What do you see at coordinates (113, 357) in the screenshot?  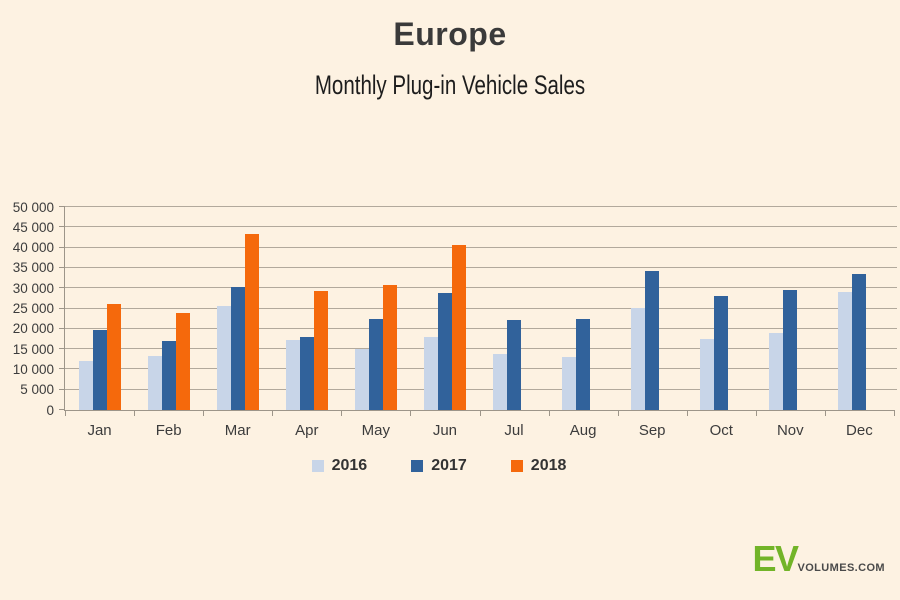 I see `bar-2018-jan` at bounding box center [113, 357].